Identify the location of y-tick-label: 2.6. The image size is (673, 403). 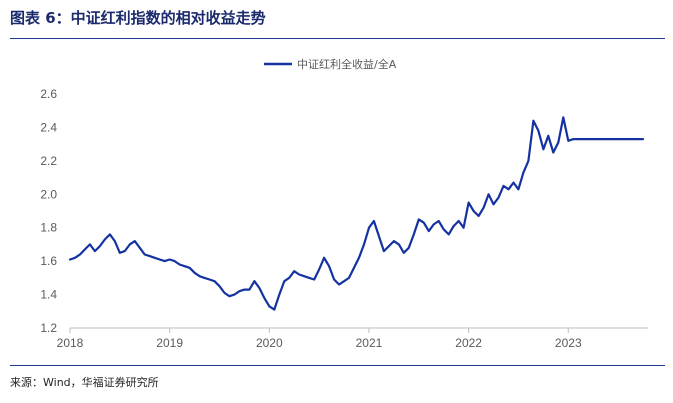
(48, 94).